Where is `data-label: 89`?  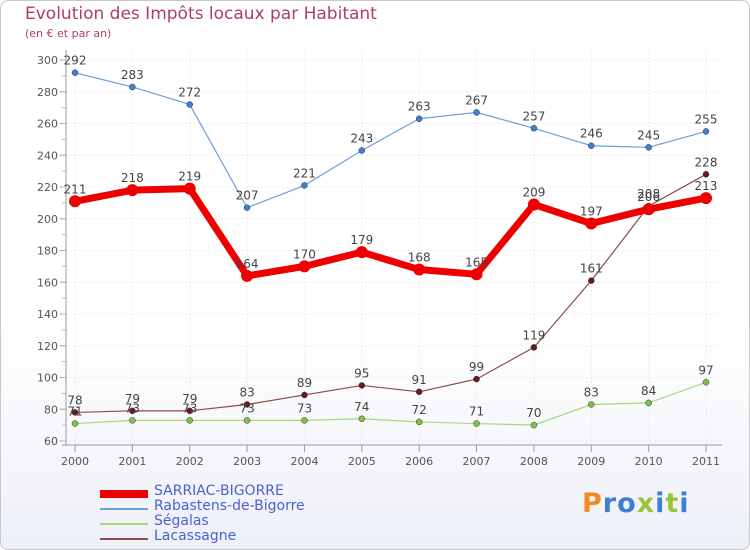
data-label: 89 is located at coordinates (304, 383).